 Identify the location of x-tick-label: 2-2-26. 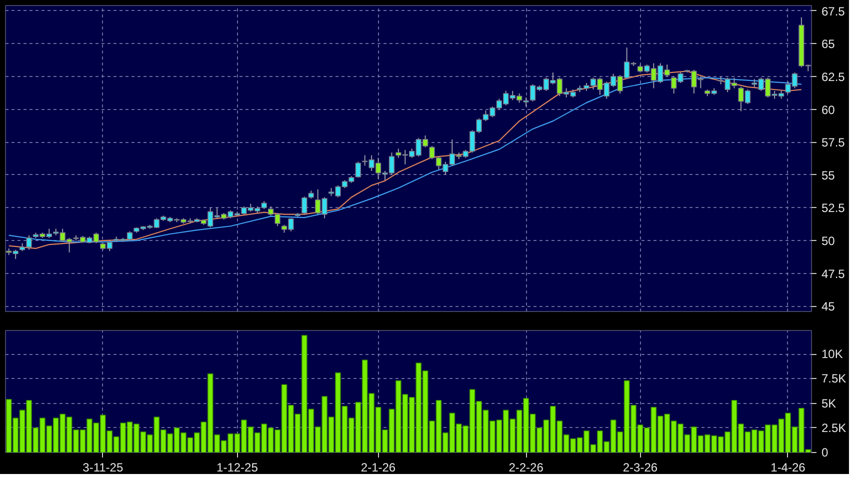
(526, 467).